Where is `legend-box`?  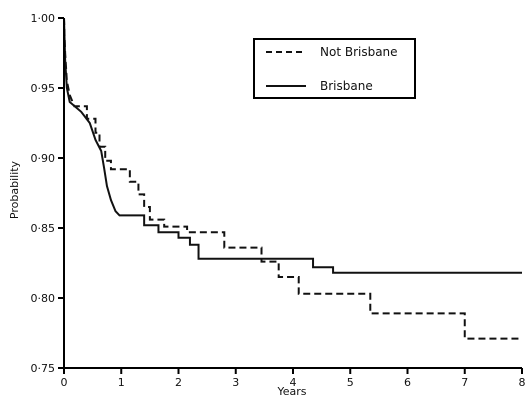
legend-box is located at coordinates (334, 68).